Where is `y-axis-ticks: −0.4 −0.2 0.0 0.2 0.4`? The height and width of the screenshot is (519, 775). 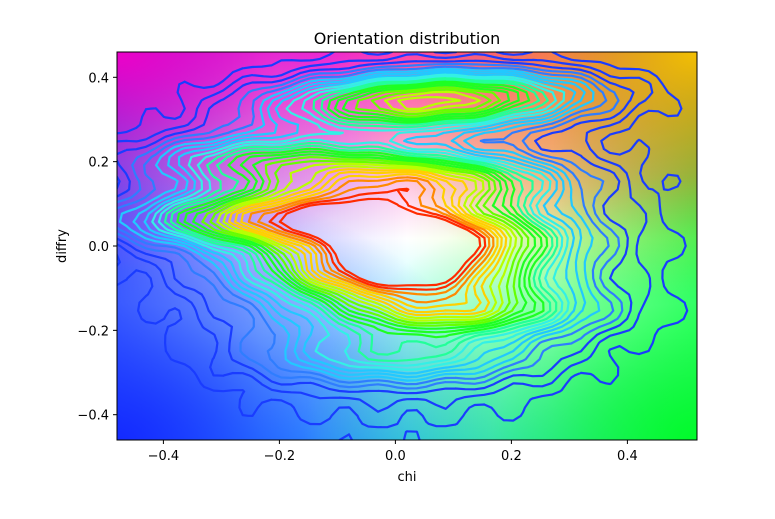 y-axis-ticks: −0.4 −0.2 0.0 0.2 0.4 is located at coordinates (97, 247).